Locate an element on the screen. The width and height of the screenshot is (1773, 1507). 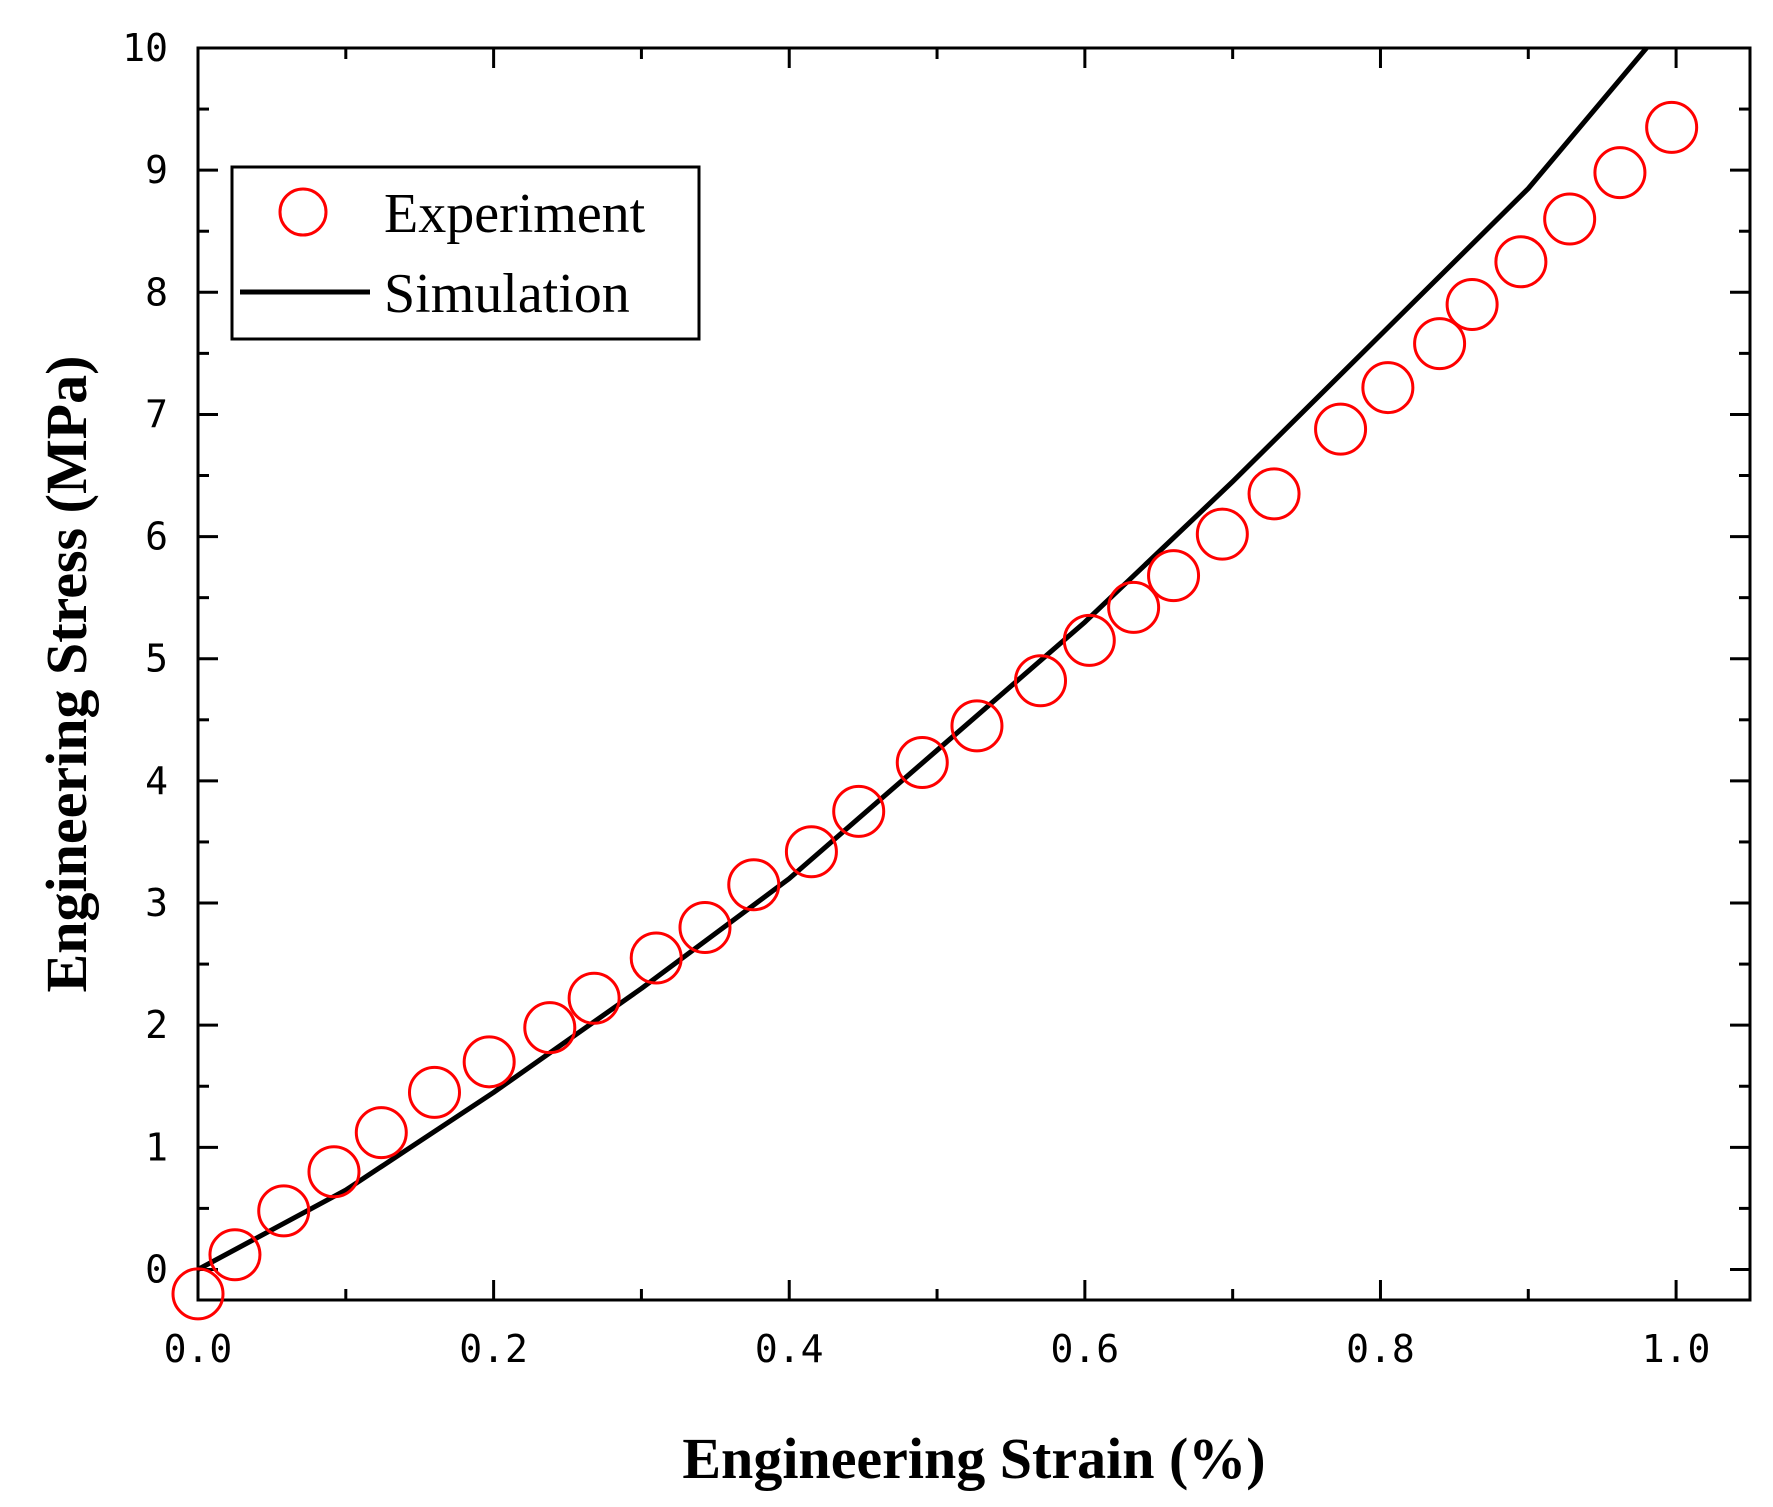
legend-experiment-marker is located at coordinates (303, 212).